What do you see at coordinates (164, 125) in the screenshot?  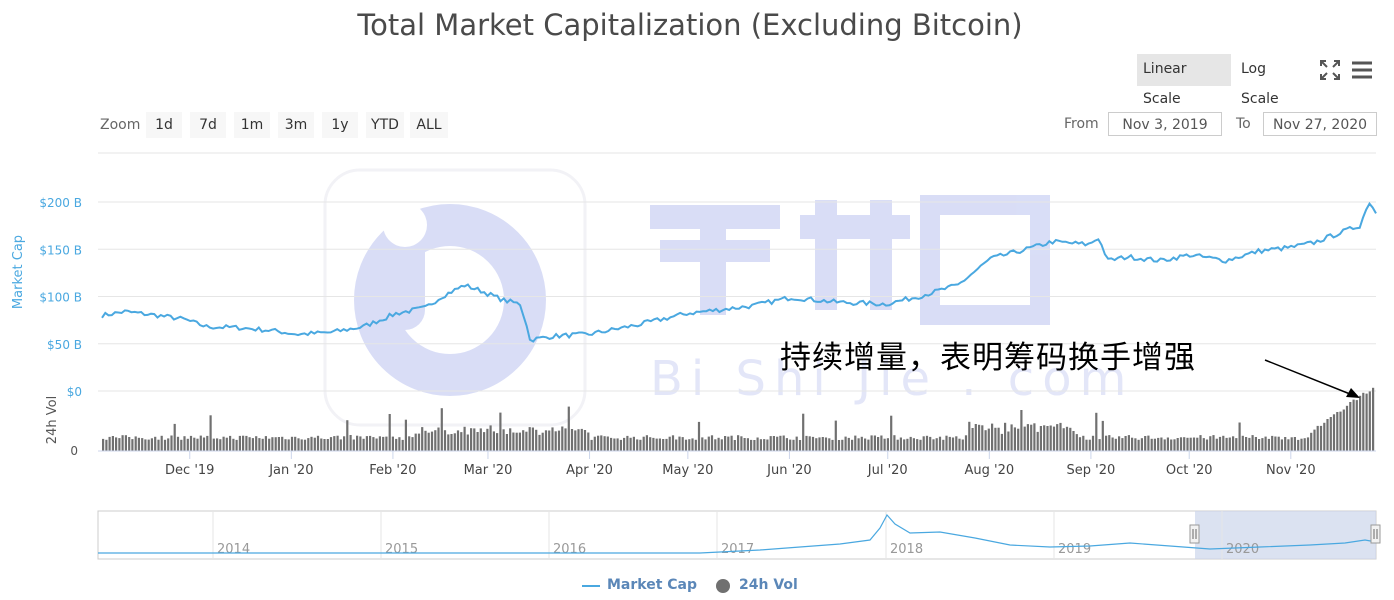 I see `zoom-button-1d: 1d` at bounding box center [164, 125].